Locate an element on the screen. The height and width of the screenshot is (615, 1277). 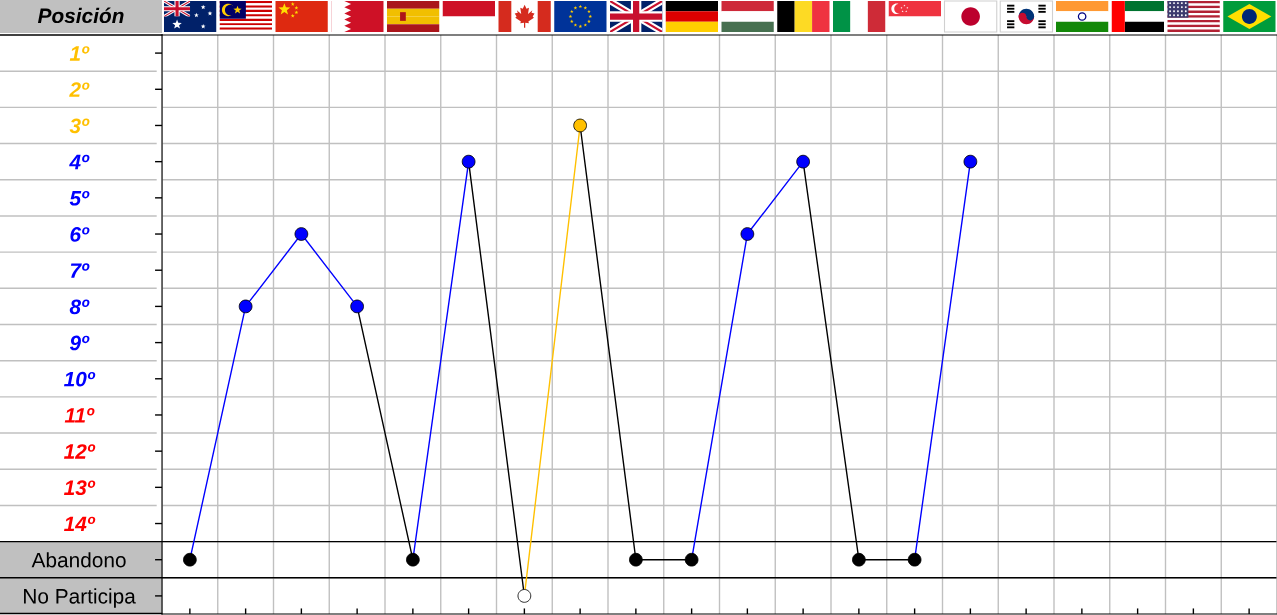
y-tick-label: 12º is located at coordinates (80, 451).